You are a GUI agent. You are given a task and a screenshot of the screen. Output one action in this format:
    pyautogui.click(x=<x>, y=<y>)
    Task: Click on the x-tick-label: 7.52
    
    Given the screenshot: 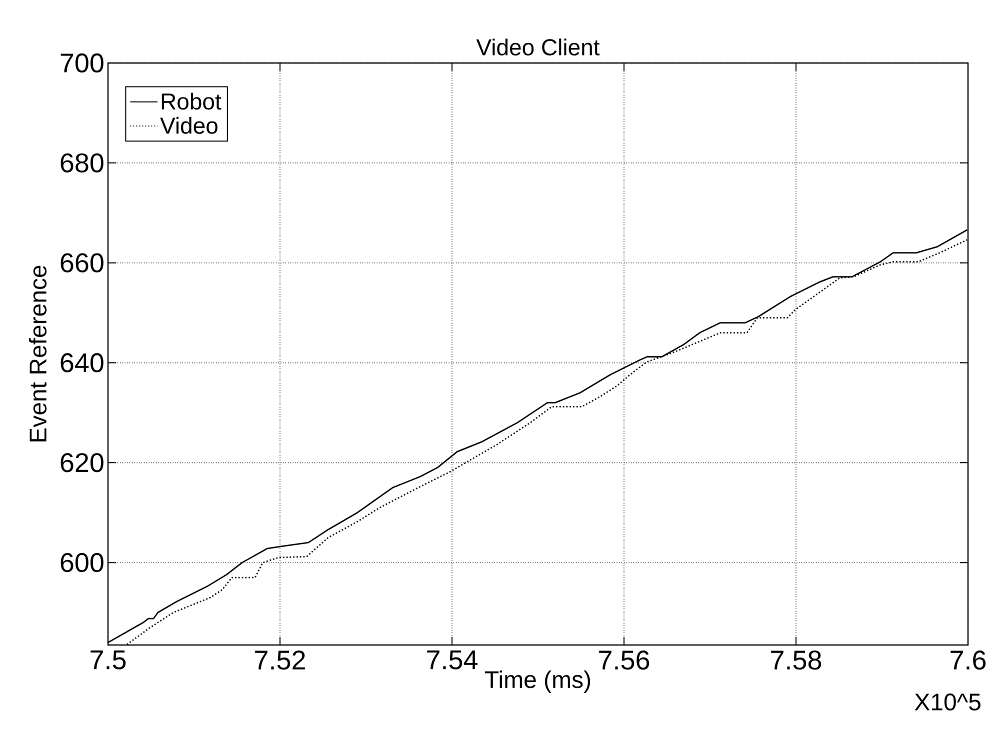 What is the action you would take?
    pyautogui.click(x=280, y=660)
    